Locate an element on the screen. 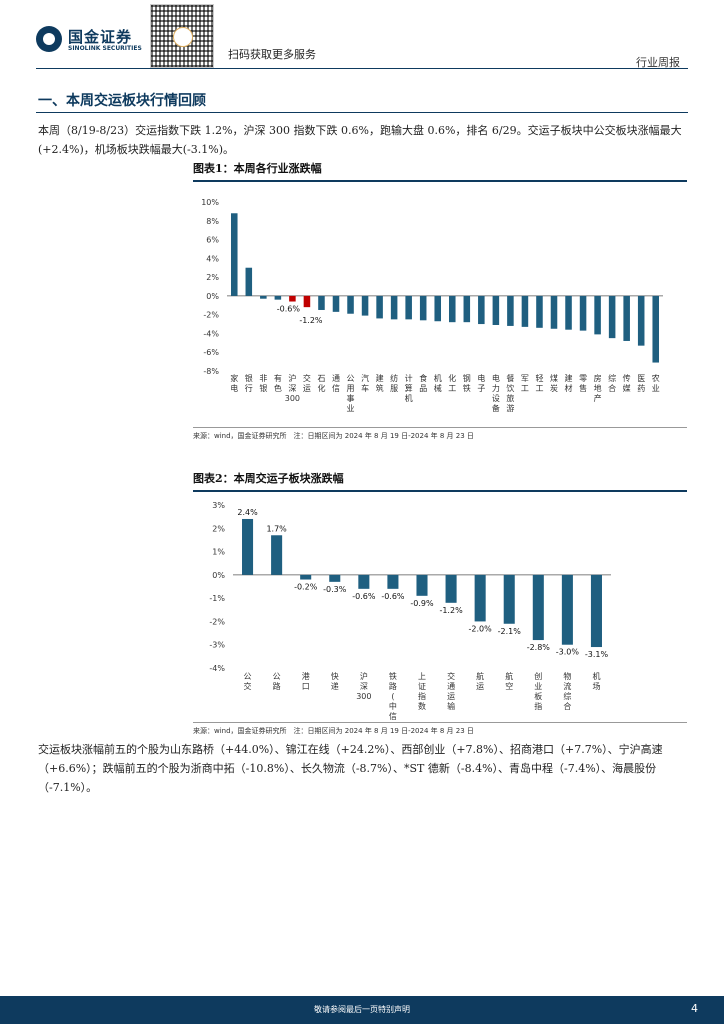  category-label: 建材 is located at coordinates (569, 383).